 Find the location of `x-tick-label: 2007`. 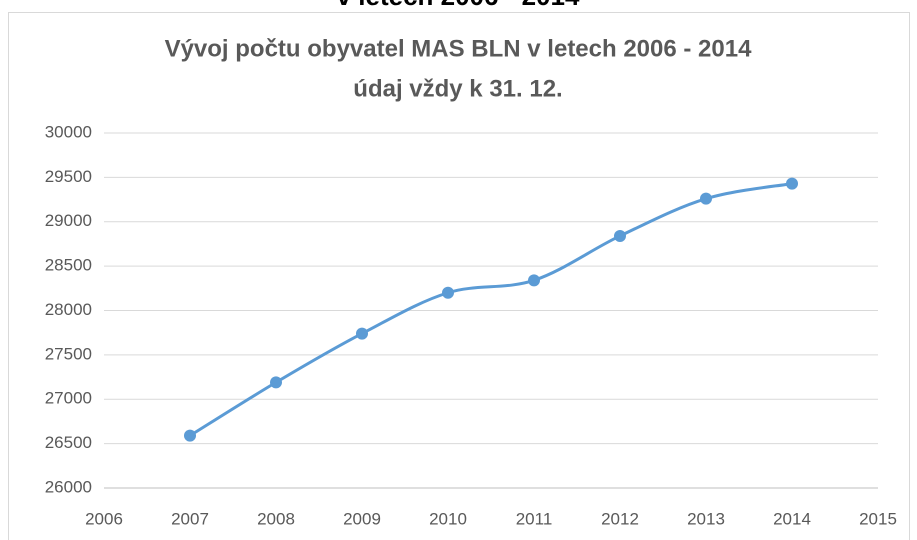

x-tick-label: 2007 is located at coordinates (190, 518).